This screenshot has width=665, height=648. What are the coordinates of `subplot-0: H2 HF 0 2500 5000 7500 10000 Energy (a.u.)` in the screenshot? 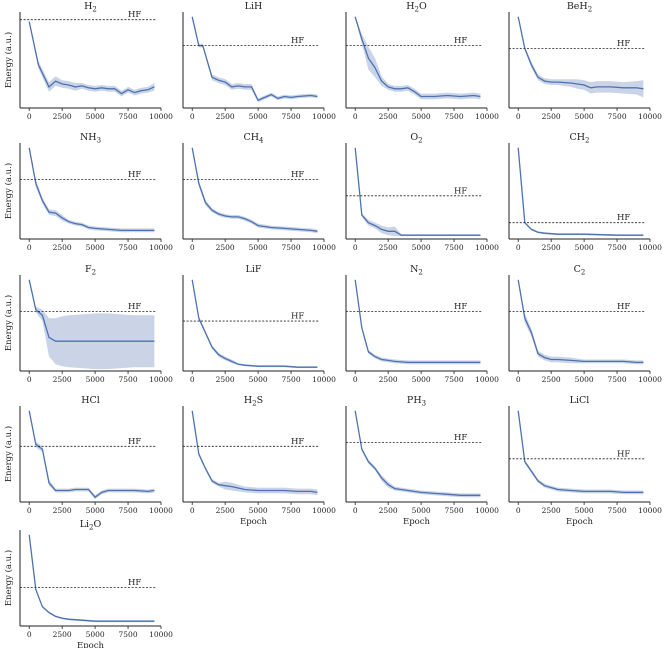 It's located at (88, 61).